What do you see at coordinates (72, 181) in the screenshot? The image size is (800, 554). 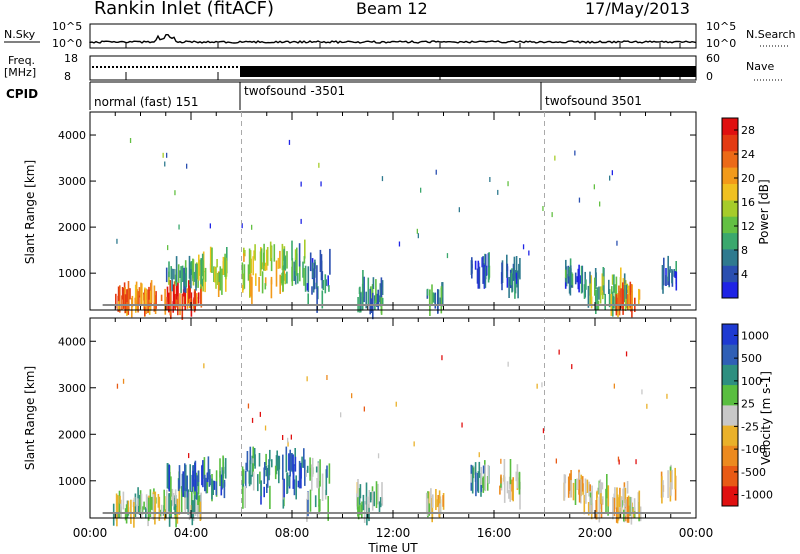 I see `y-tick-label: 3000` at bounding box center [72, 181].